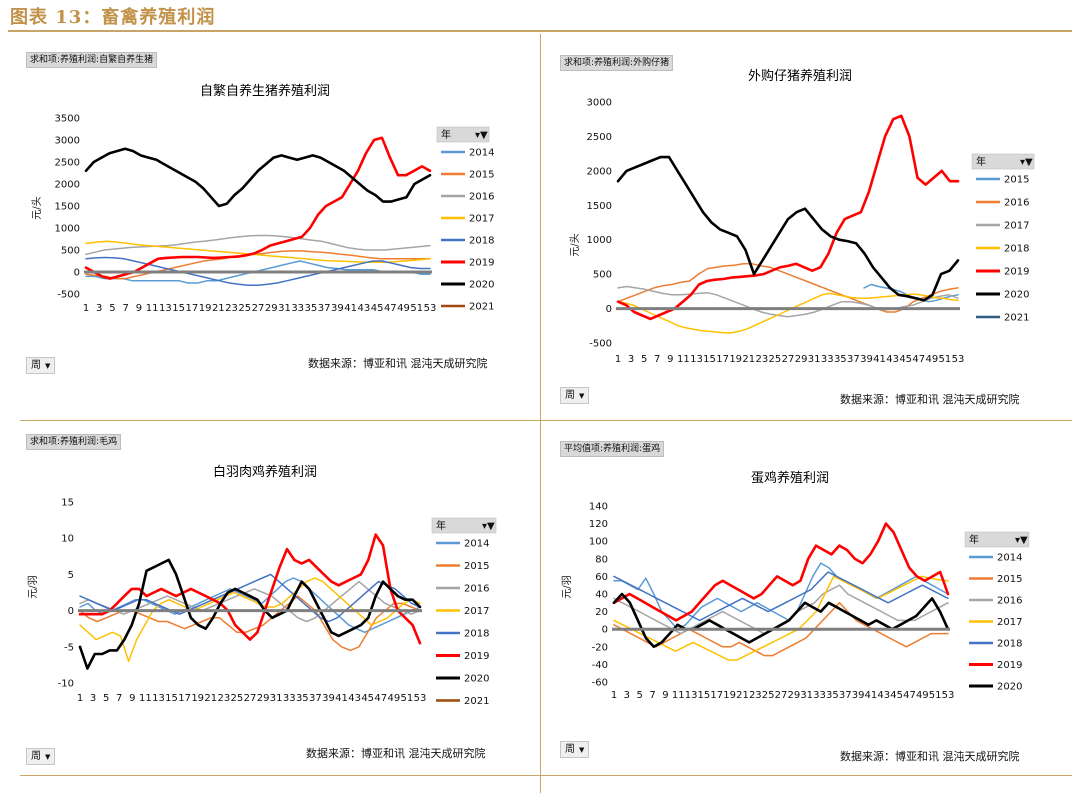 The height and width of the screenshot is (793, 1080). I want to click on y-tick-label: 500, so click(70, 251).